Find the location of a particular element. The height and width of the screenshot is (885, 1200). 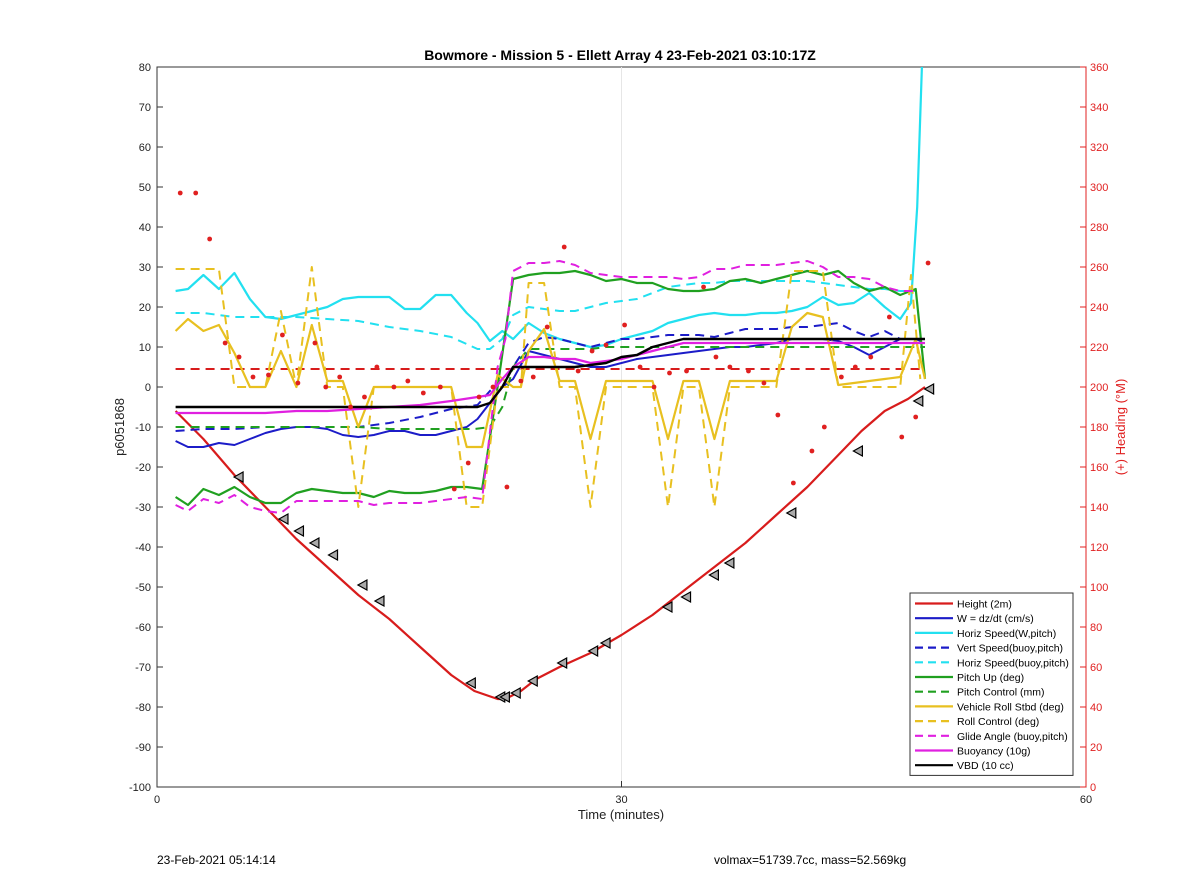

y-right-tick-label: 40 is located at coordinates (1096, 708).